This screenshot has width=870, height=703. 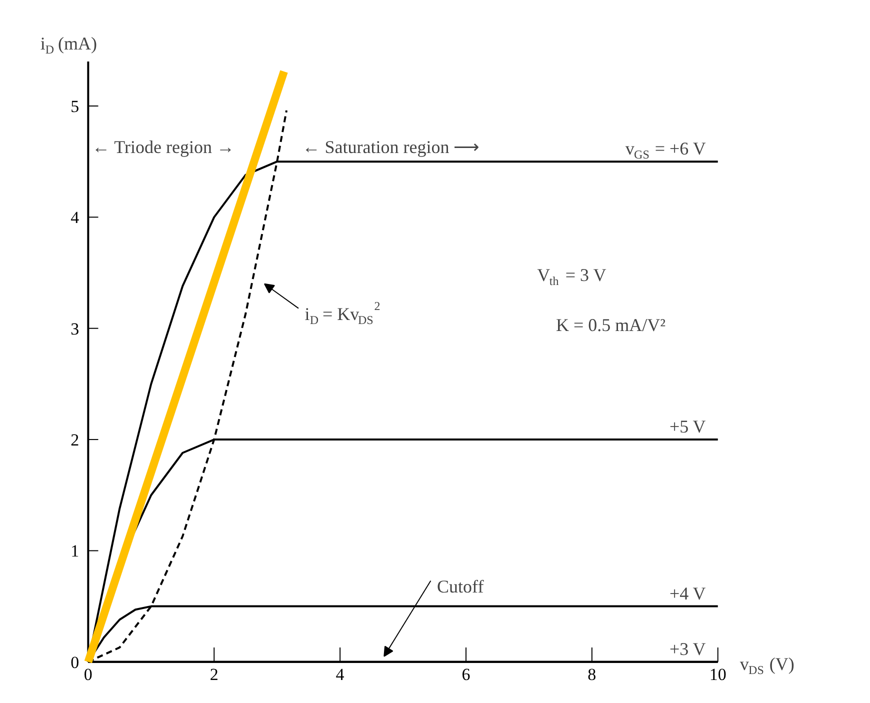 I want to click on y-tick-label: 4, so click(x=75, y=218).